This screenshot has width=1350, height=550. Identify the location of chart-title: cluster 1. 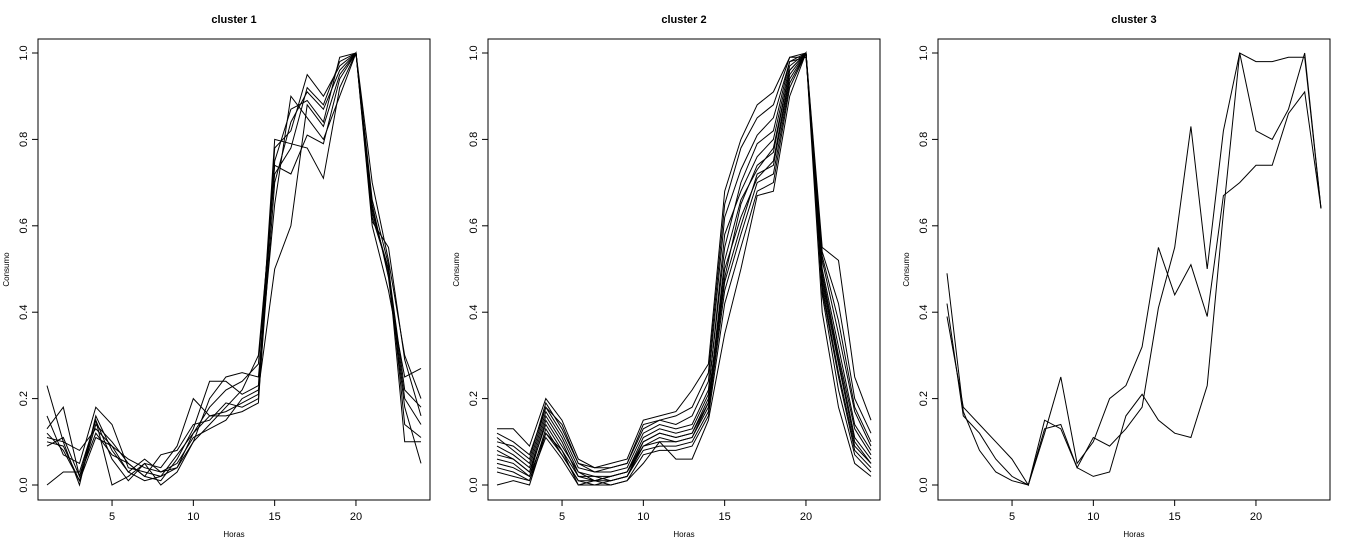
(233, 20).